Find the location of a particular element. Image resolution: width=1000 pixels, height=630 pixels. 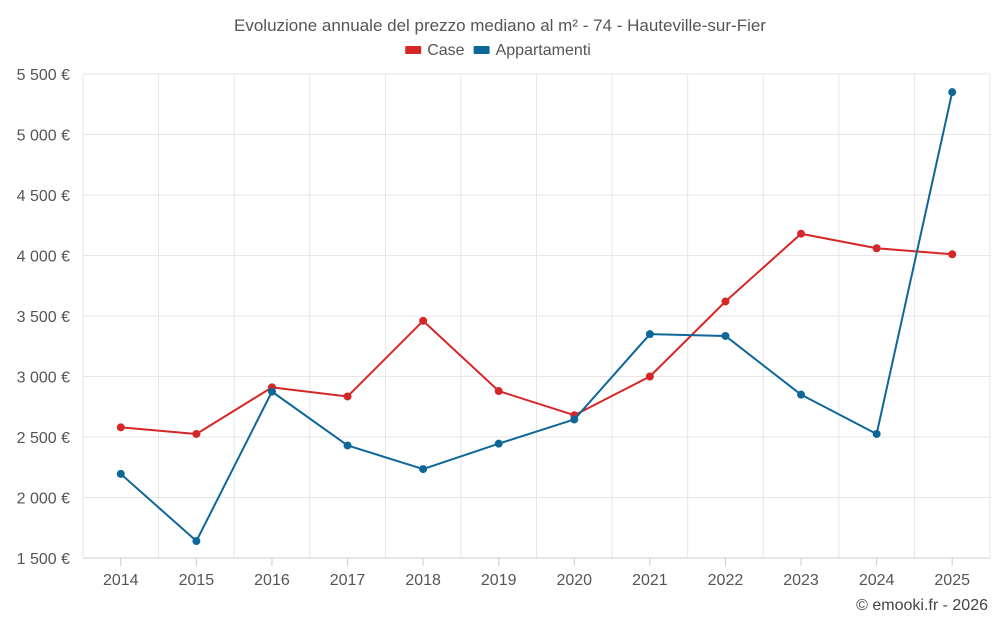

x-tick-label: 2018 is located at coordinates (423, 580).